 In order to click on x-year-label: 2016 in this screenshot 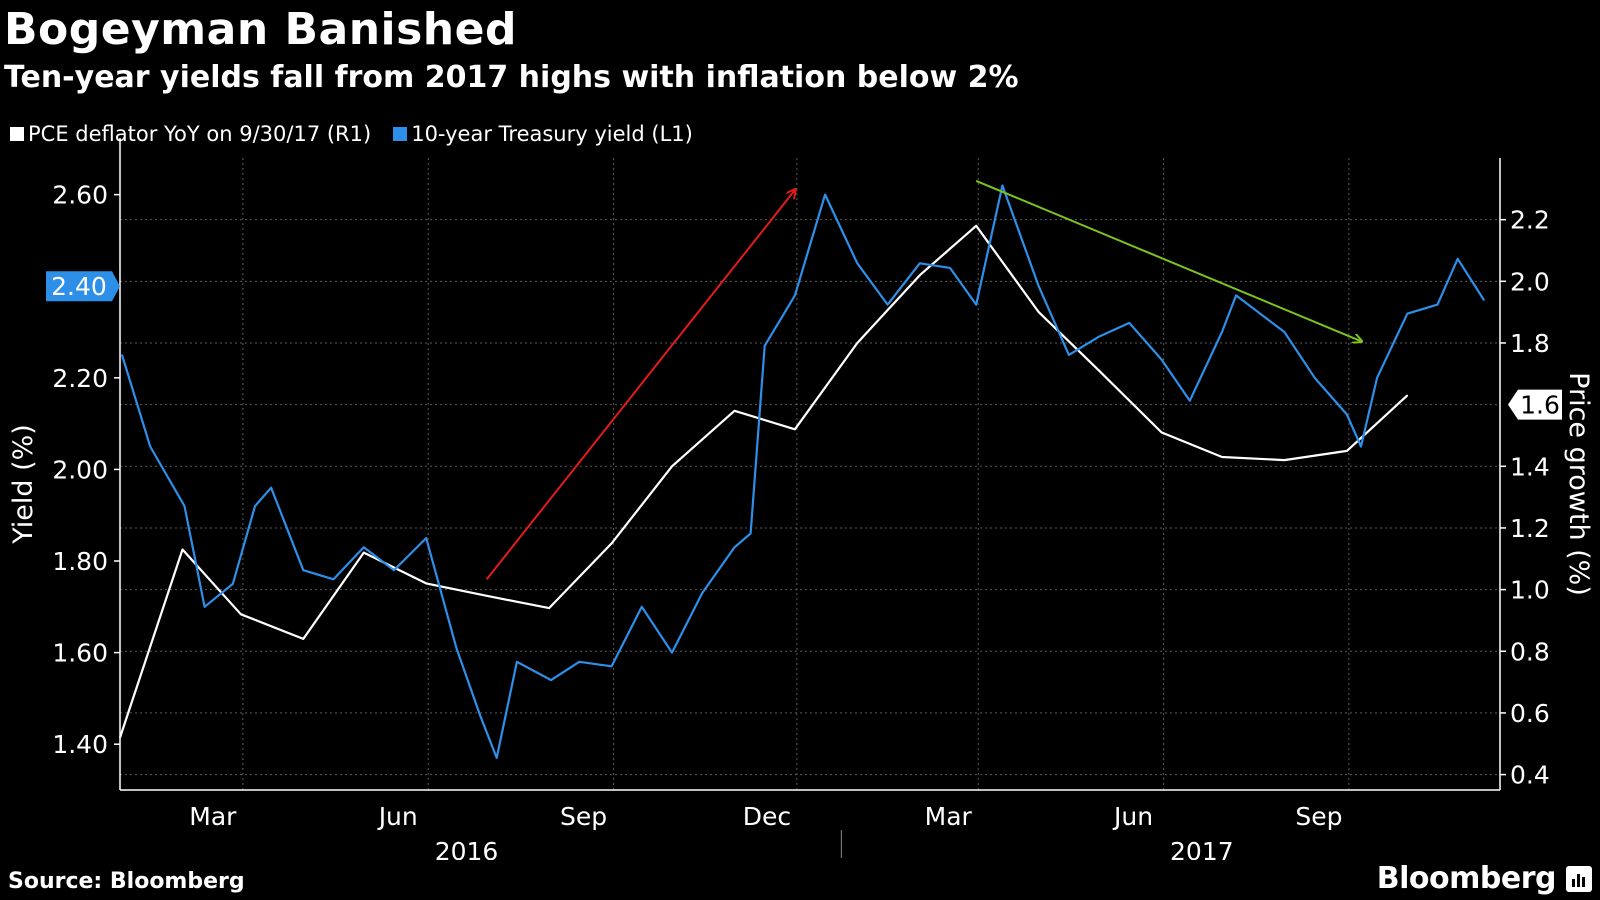, I will do `click(467, 848)`.